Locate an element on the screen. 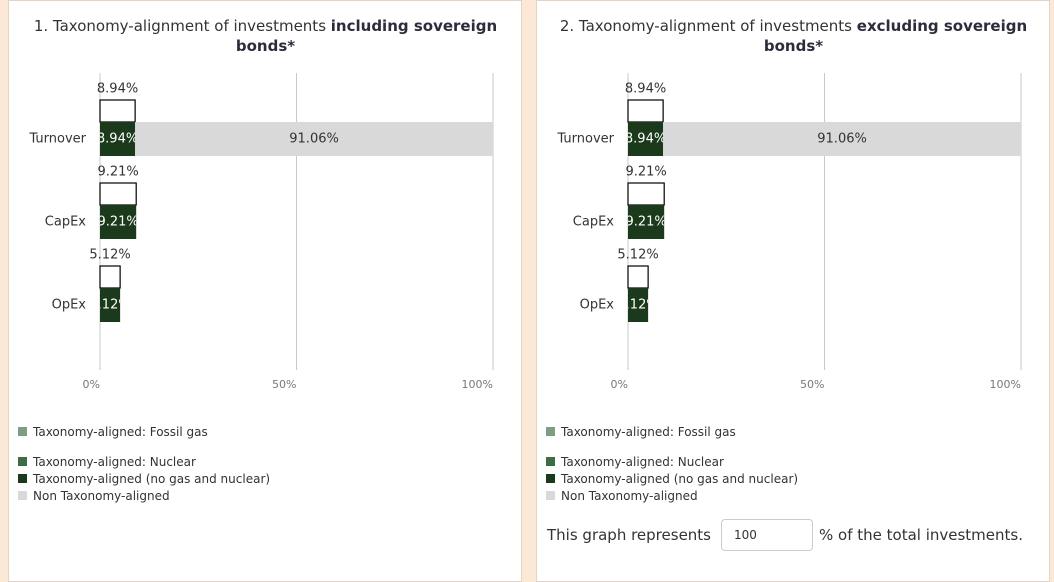 The image size is (1054, 582). form-suffix: % of the total investments. is located at coordinates (921, 535).